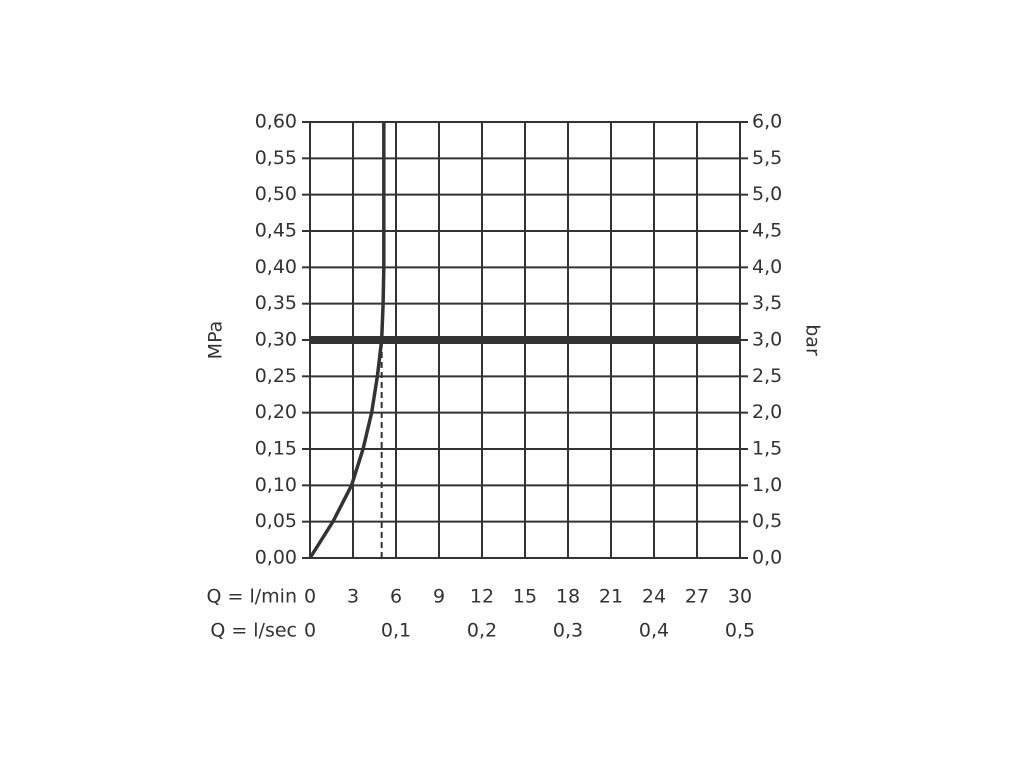 Image resolution: width=1024 pixels, height=772 pixels. What do you see at coordinates (353, 597) in the screenshot?
I see `x-tick-label: 3` at bounding box center [353, 597].